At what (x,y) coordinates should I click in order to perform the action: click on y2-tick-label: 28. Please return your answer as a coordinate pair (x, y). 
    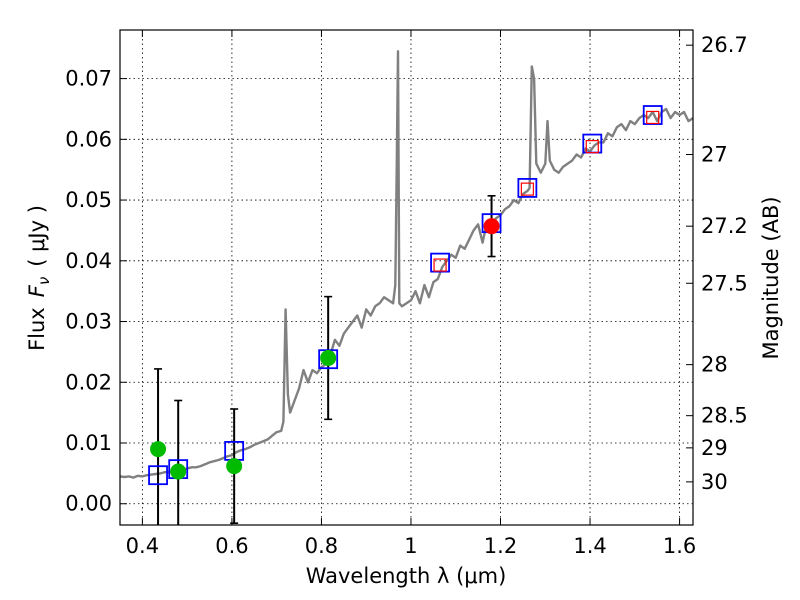
    Looking at the image, I should click on (714, 365).